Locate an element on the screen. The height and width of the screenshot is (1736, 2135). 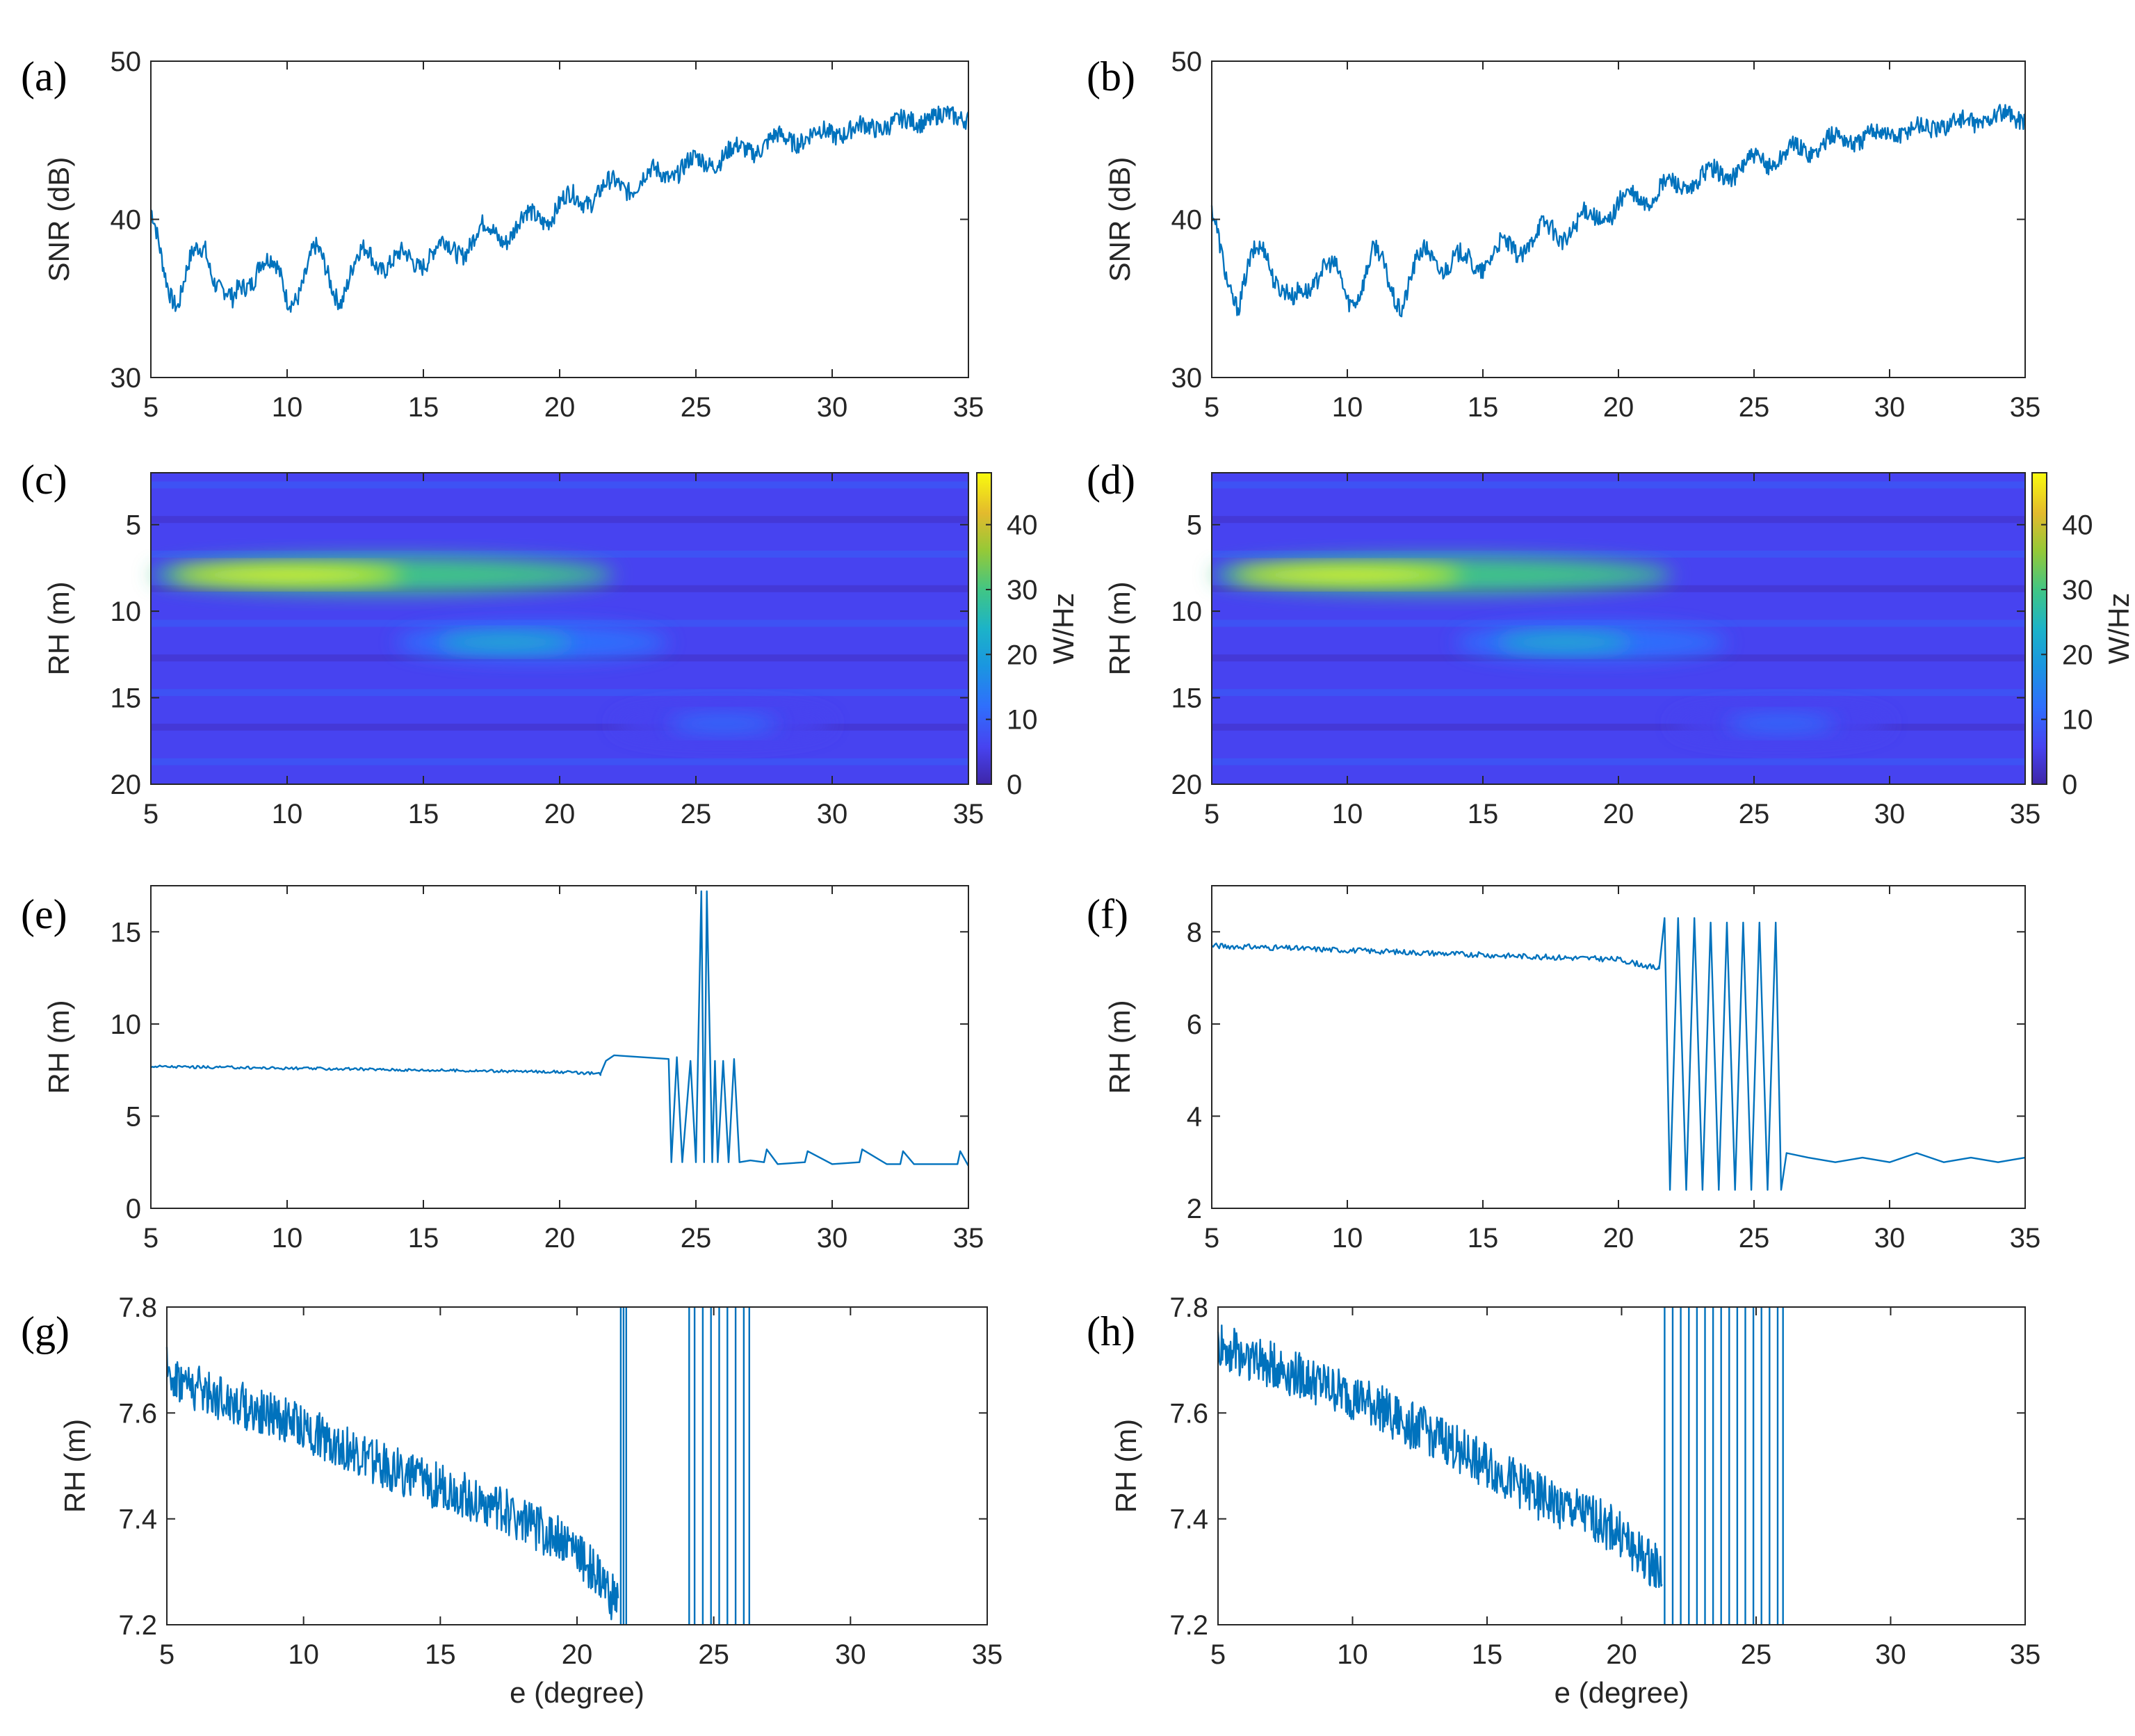
panel-letter: (h) is located at coordinates (1111, 1331).